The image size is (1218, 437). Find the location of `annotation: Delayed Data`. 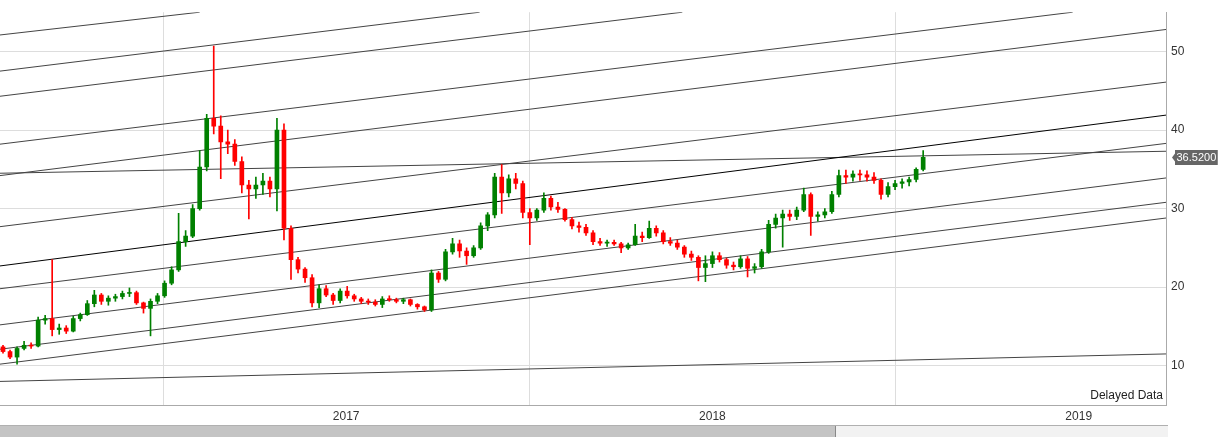

annotation: Delayed Data is located at coordinates (1127, 395).